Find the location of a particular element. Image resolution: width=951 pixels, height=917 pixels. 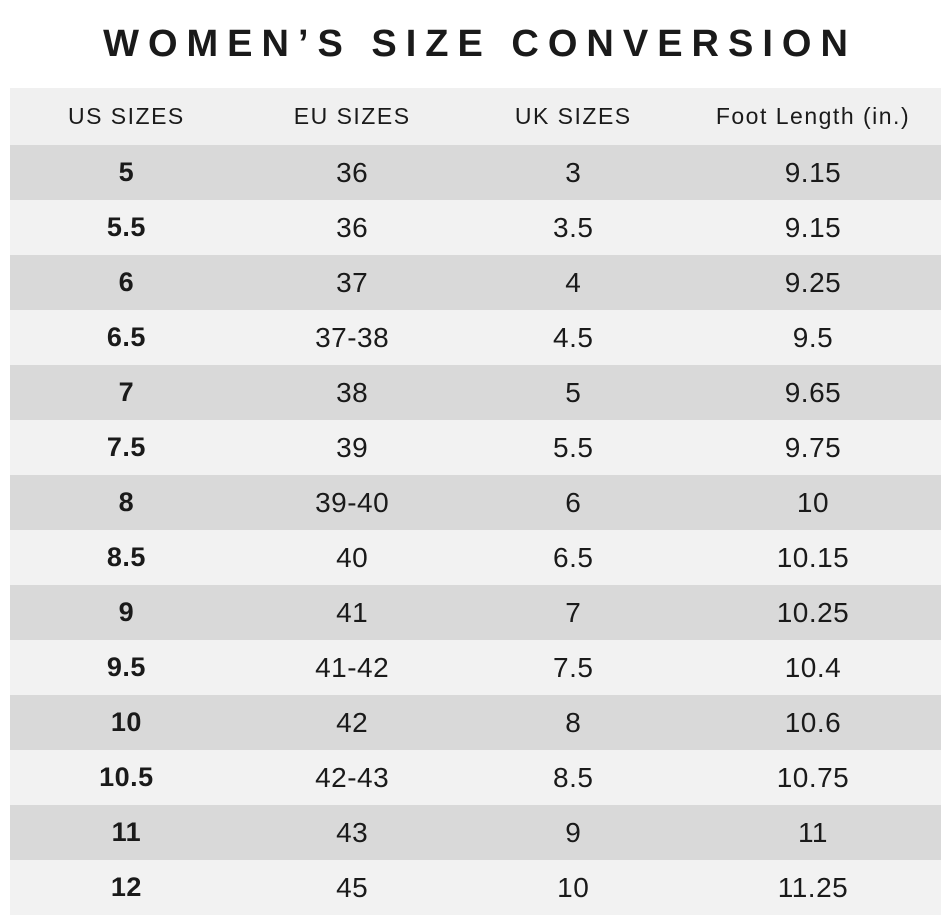

table-cell: 9.75 is located at coordinates (813, 447).